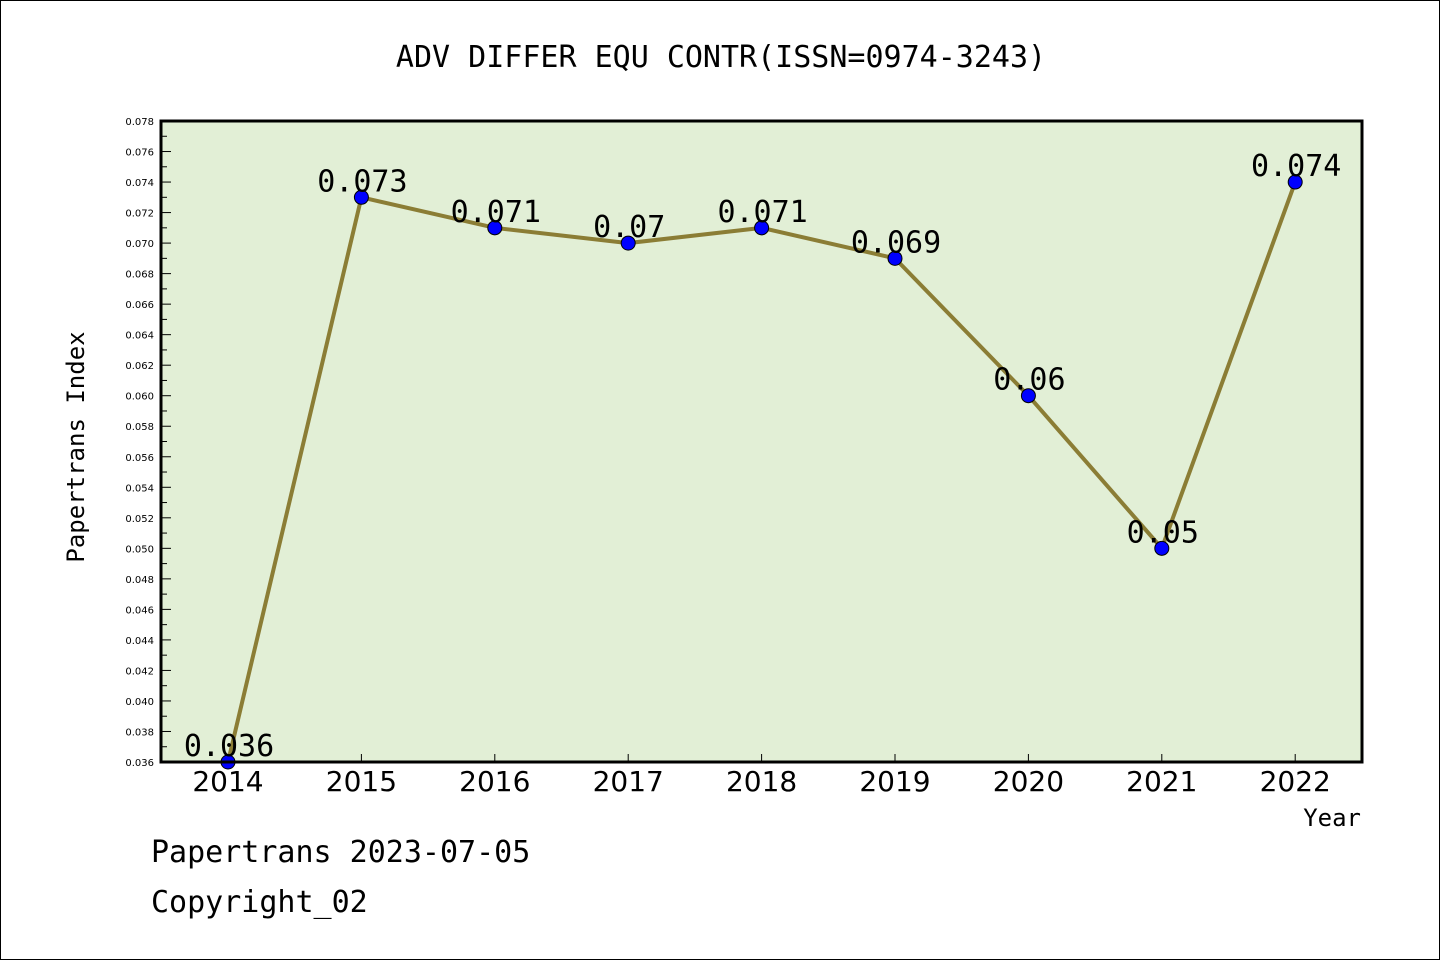 This screenshot has height=961, width=1440. What do you see at coordinates (139, 488) in the screenshot?
I see `y-tick-label: 0.054` at bounding box center [139, 488].